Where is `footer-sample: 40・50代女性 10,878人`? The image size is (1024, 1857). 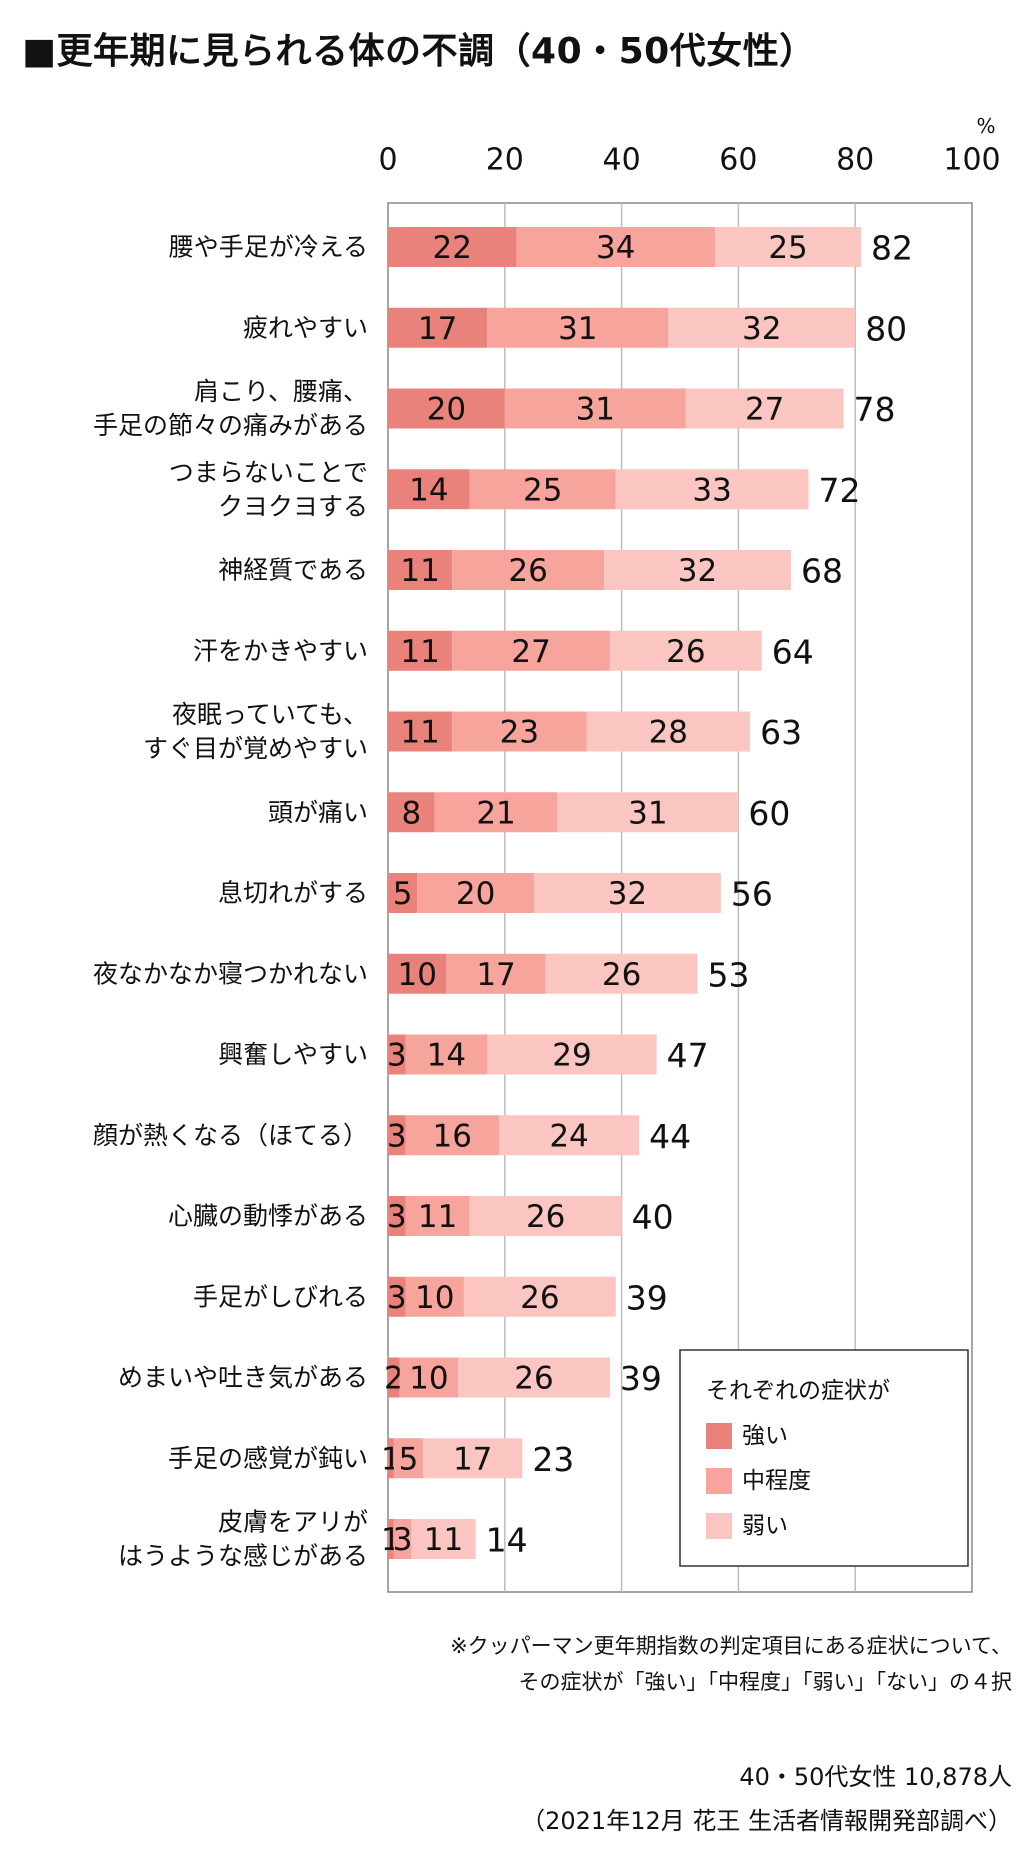 footer-sample: 40・50代女性 10,878人 is located at coordinates (875, 1777).